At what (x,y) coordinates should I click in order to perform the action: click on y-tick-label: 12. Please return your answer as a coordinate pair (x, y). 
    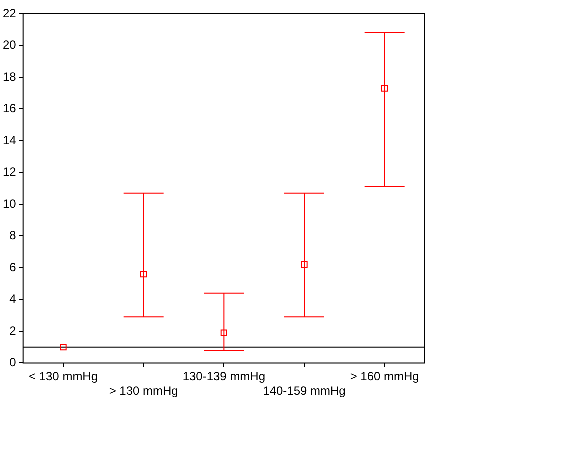
    Looking at the image, I should click on (9, 172).